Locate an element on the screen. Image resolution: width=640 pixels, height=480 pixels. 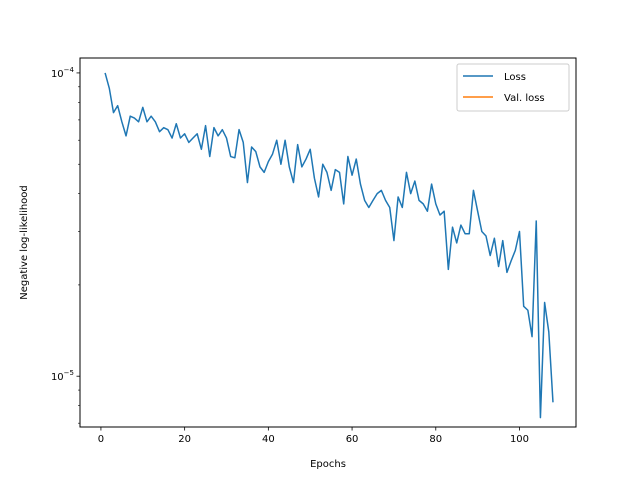
legend-label-val-loss: Val. loss is located at coordinates (524, 98).